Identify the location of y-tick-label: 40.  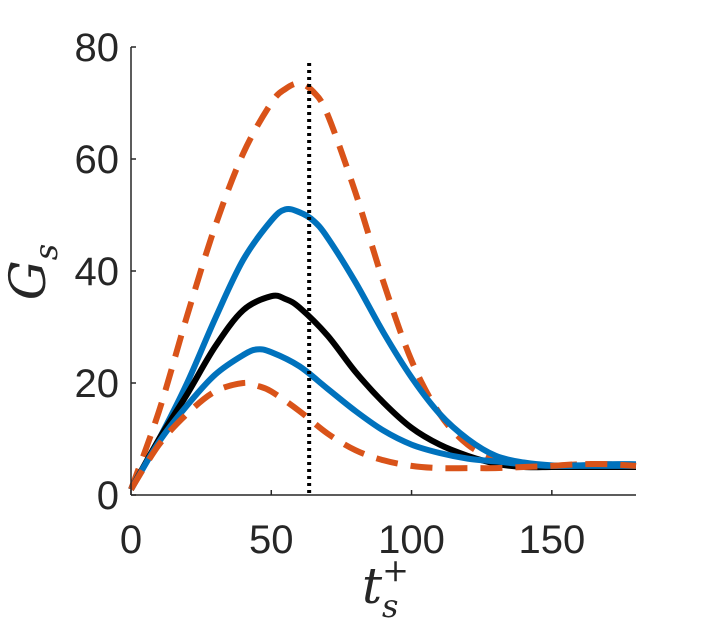
(97, 272).